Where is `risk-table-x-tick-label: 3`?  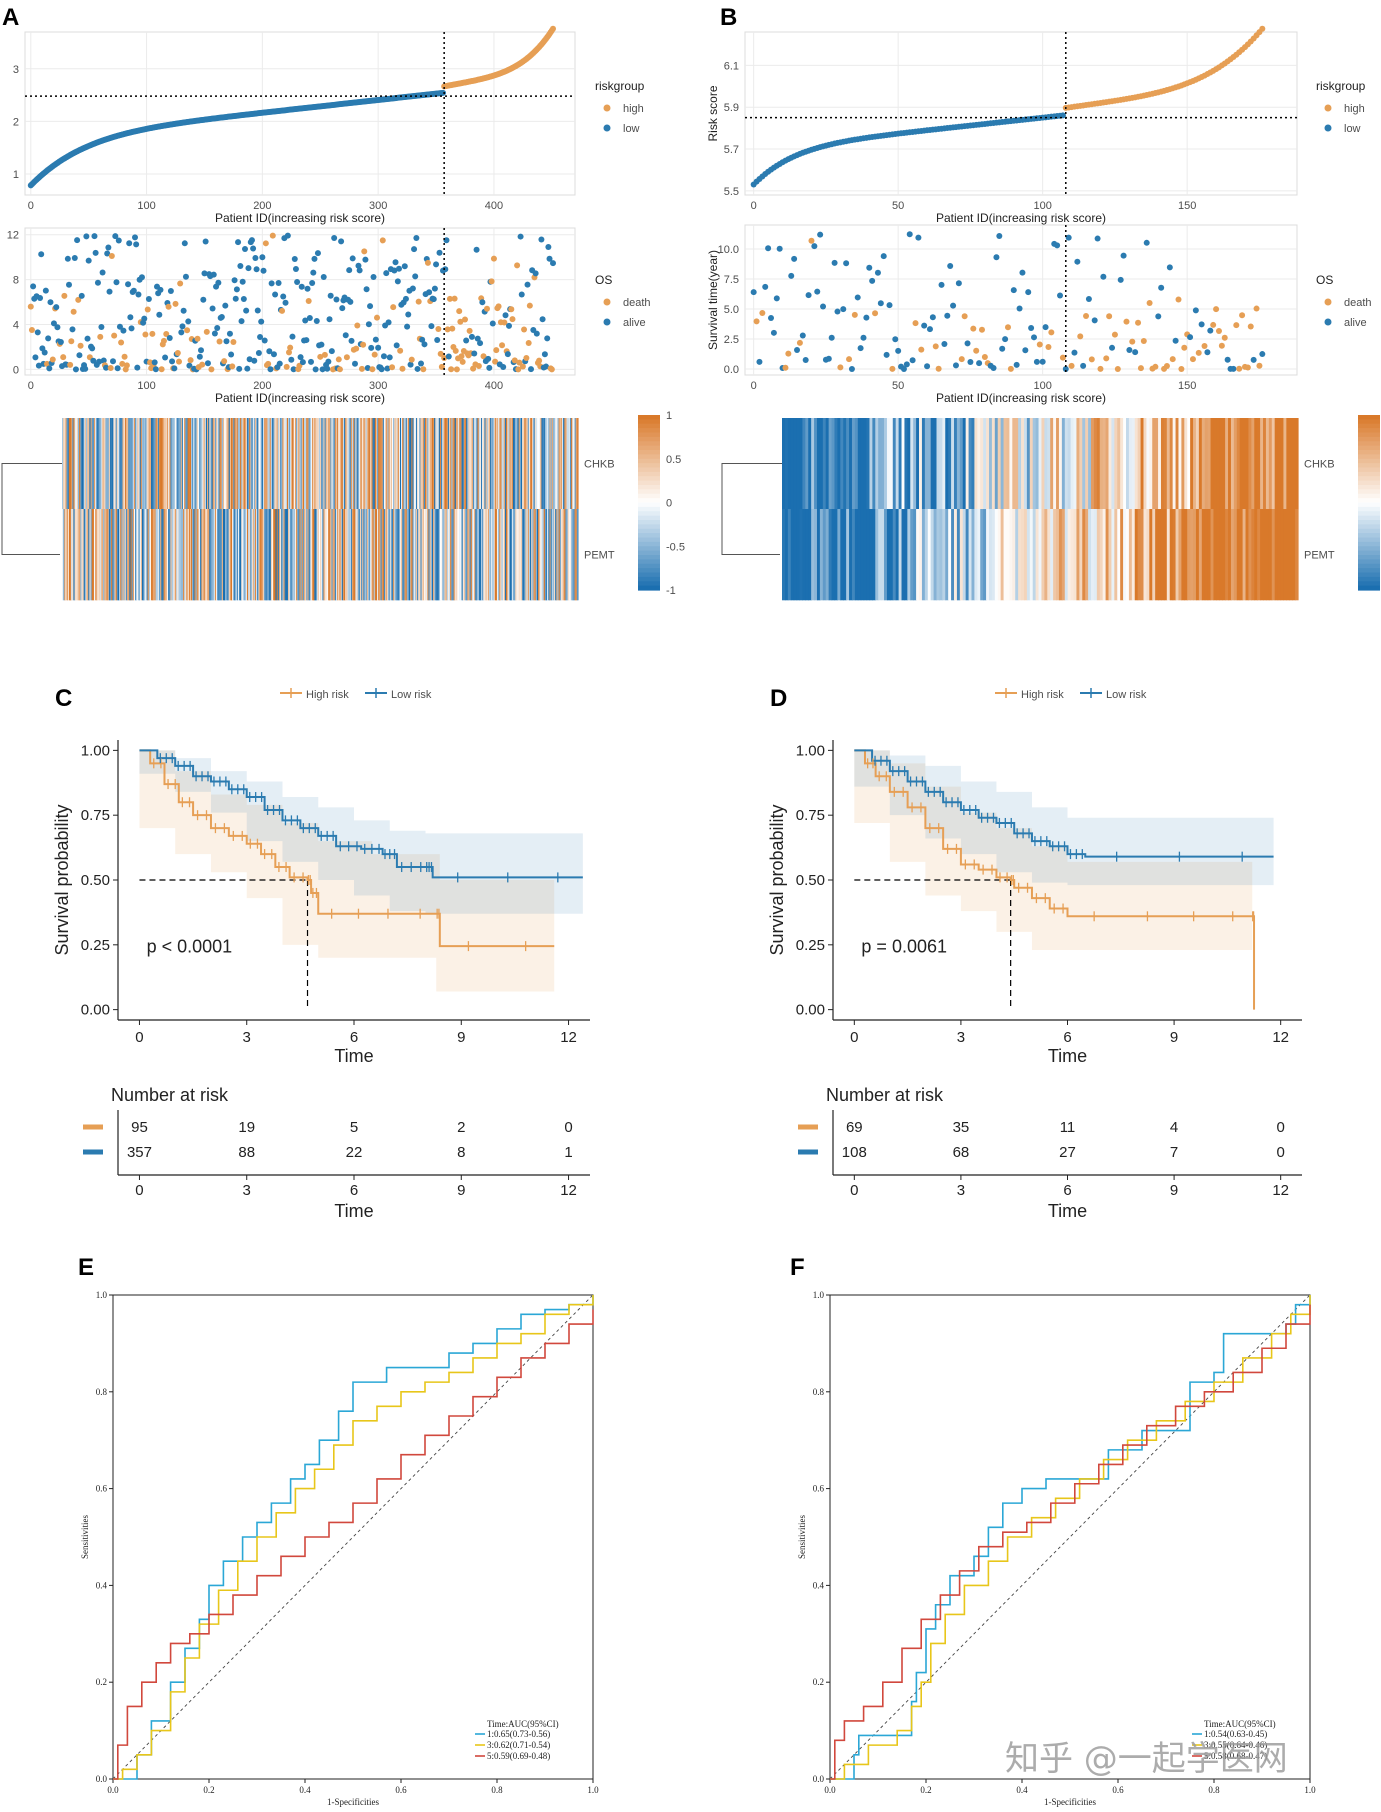
risk-table-x-tick-label: 3 is located at coordinates (961, 1190).